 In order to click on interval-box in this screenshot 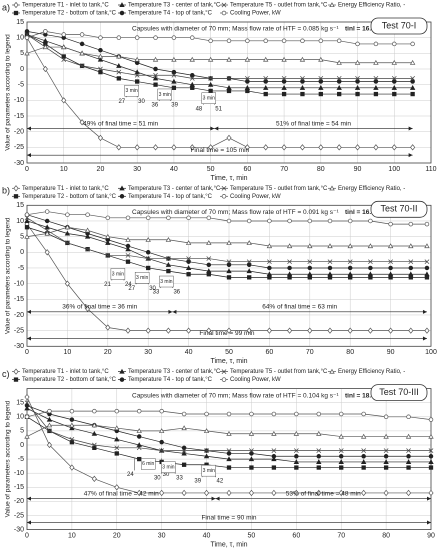, I will do `click(209, 98)`.